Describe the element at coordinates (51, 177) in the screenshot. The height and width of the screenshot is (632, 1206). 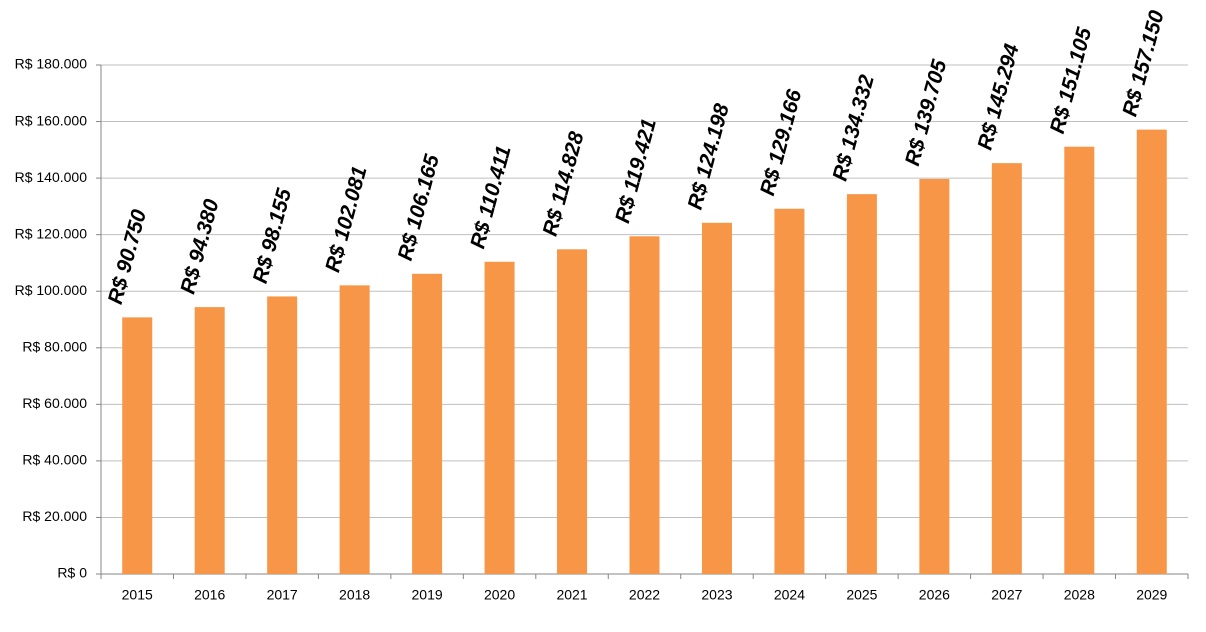
I see `y-tick-label: R$ 140.000` at that location.